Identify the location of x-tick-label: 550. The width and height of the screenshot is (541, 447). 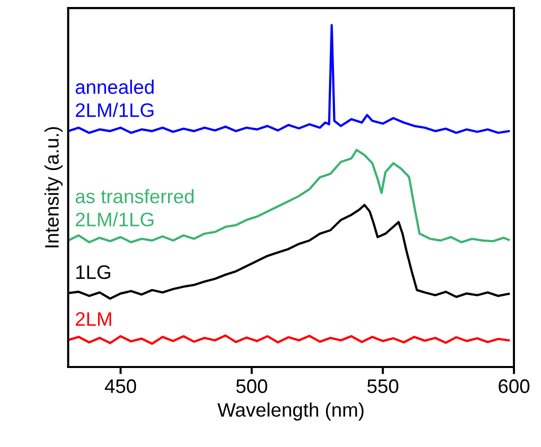
(382, 386).